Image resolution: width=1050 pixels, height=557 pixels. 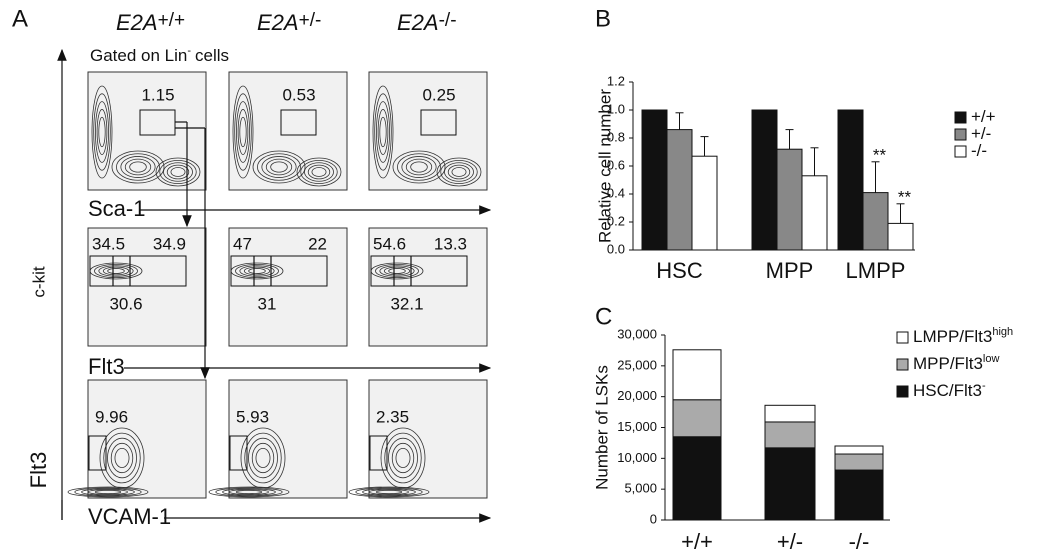 I want to click on gate-value: 47, so click(x=242, y=243).